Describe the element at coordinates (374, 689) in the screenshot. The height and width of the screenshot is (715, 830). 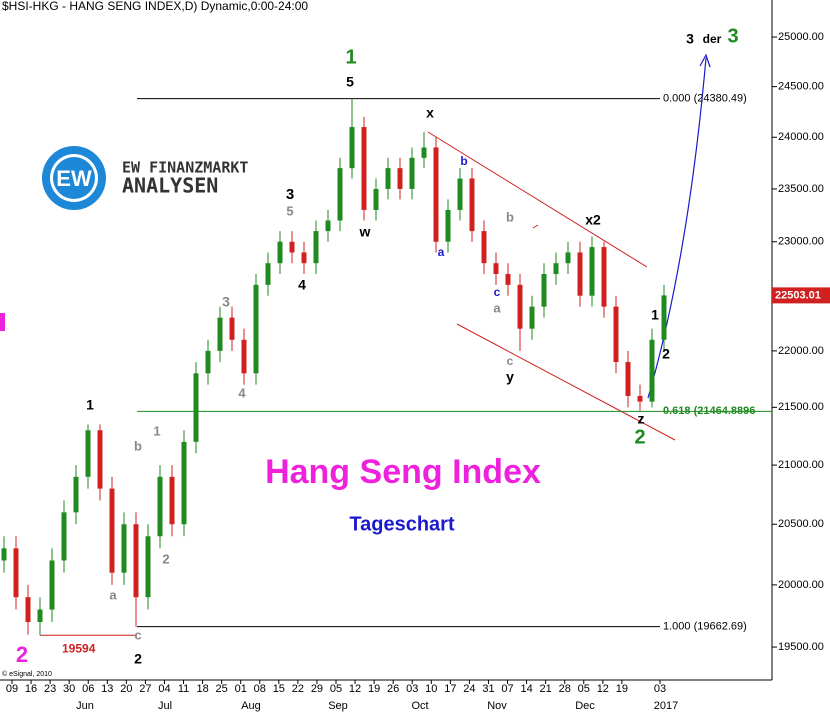
I see `x-tick-label: 19` at that location.